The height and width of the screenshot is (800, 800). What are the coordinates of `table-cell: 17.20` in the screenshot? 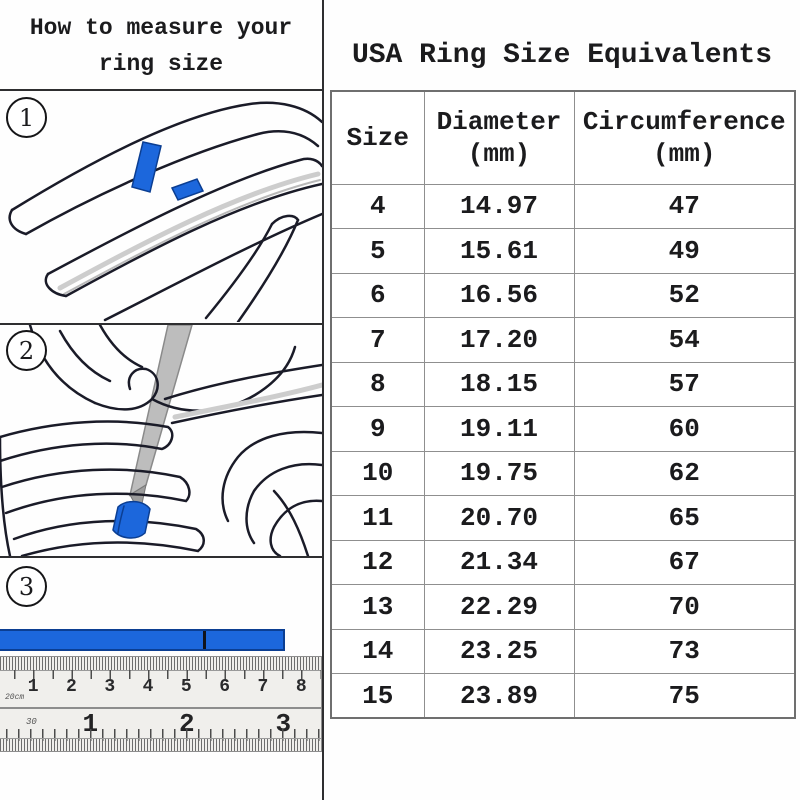 It's located at (499, 340).